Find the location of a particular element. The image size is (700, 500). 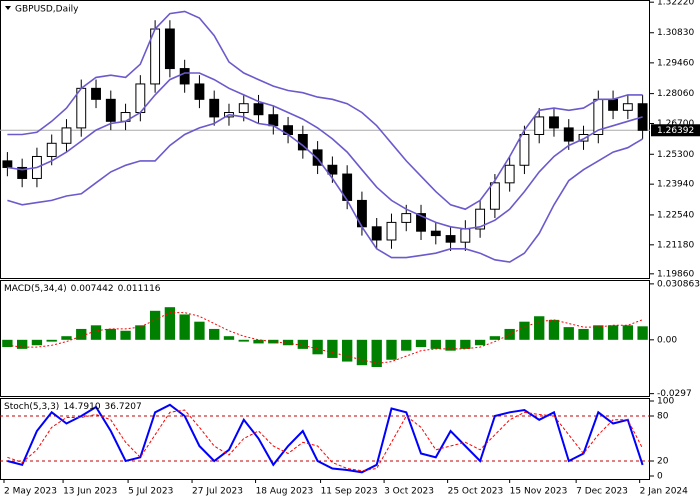

x-tick-label: 15 Nov 2023 is located at coordinates (539, 492).